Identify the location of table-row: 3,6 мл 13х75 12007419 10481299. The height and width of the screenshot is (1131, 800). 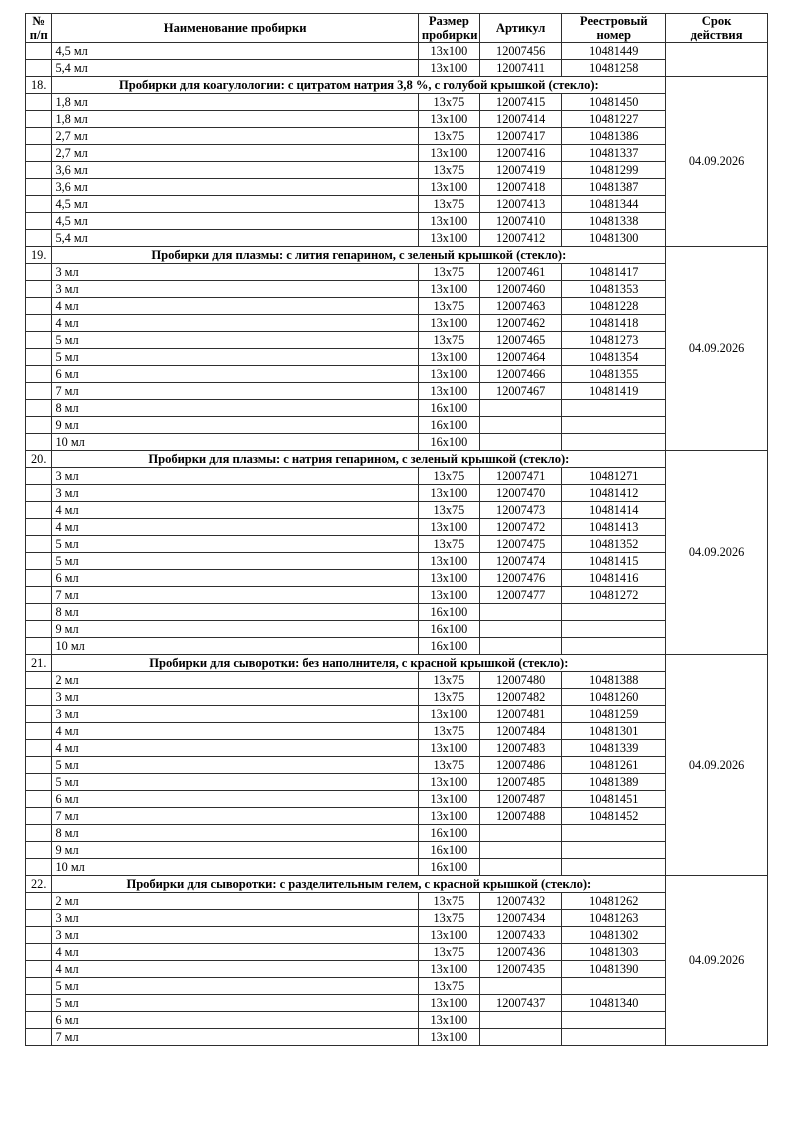
(396, 170).